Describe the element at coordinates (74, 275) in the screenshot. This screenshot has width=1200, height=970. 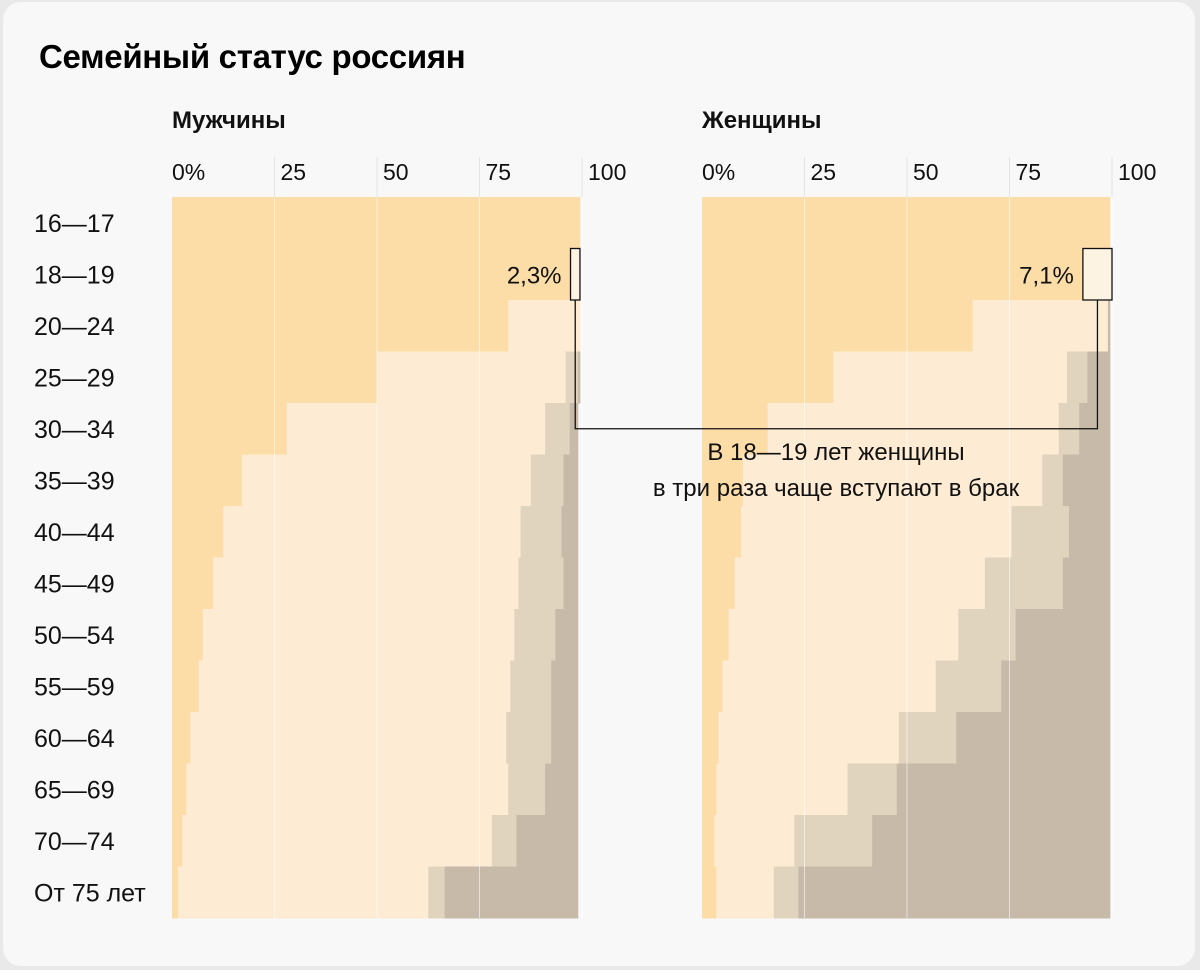
I see `category-label: 18—19` at that location.